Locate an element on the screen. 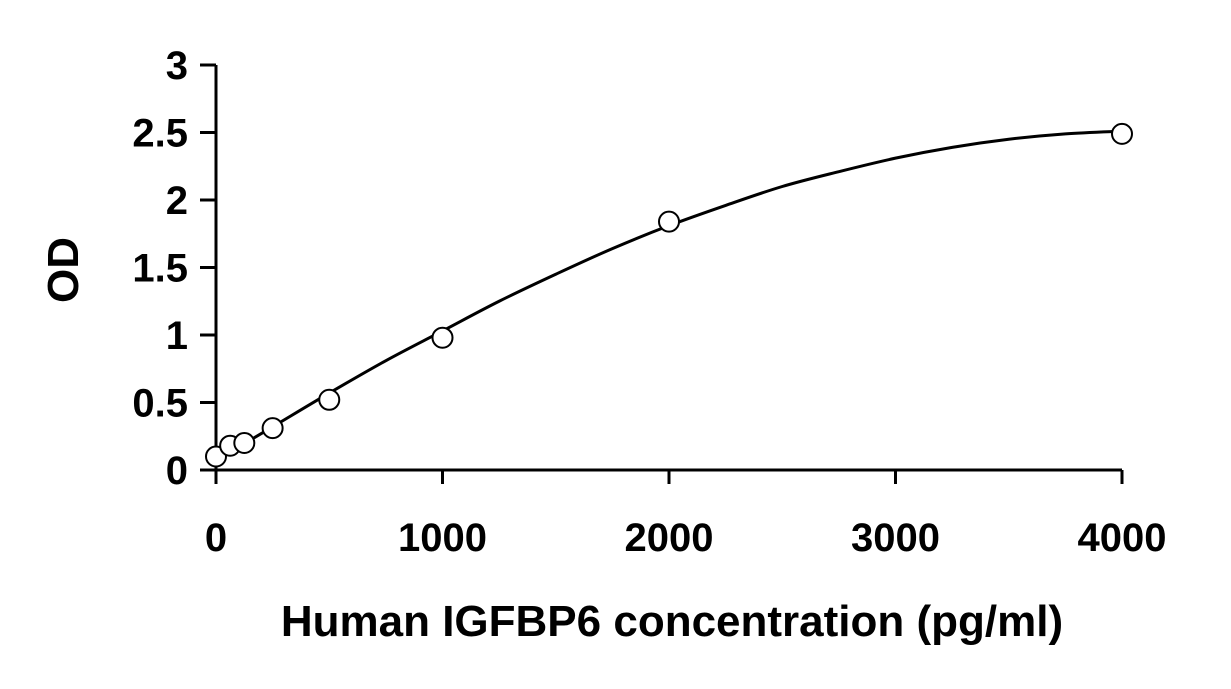  y-axis-title: OD is located at coordinates (63, 270).